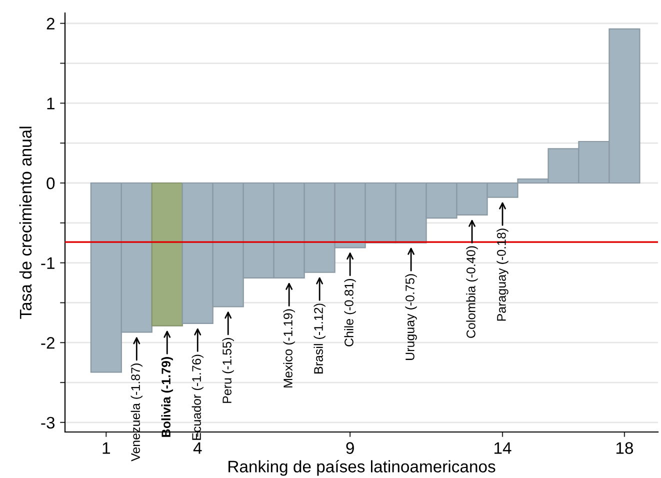 Image resolution: width=661 pixels, height=478 pixels. What do you see at coordinates (50, 183) in the screenshot?
I see `y-tick-label: 0` at bounding box center [50, 183].